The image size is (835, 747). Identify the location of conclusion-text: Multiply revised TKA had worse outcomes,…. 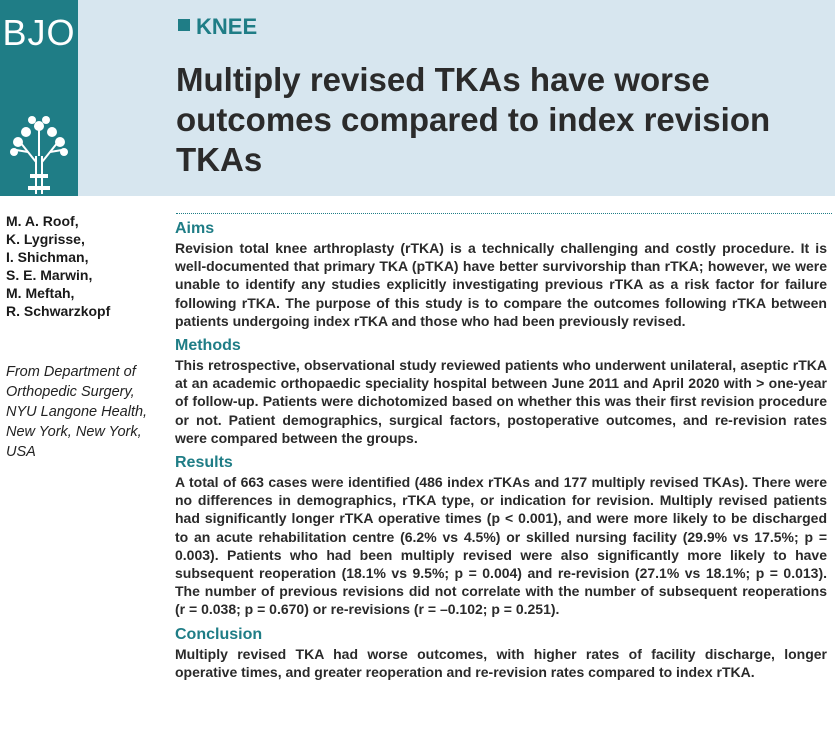
(501, 662).